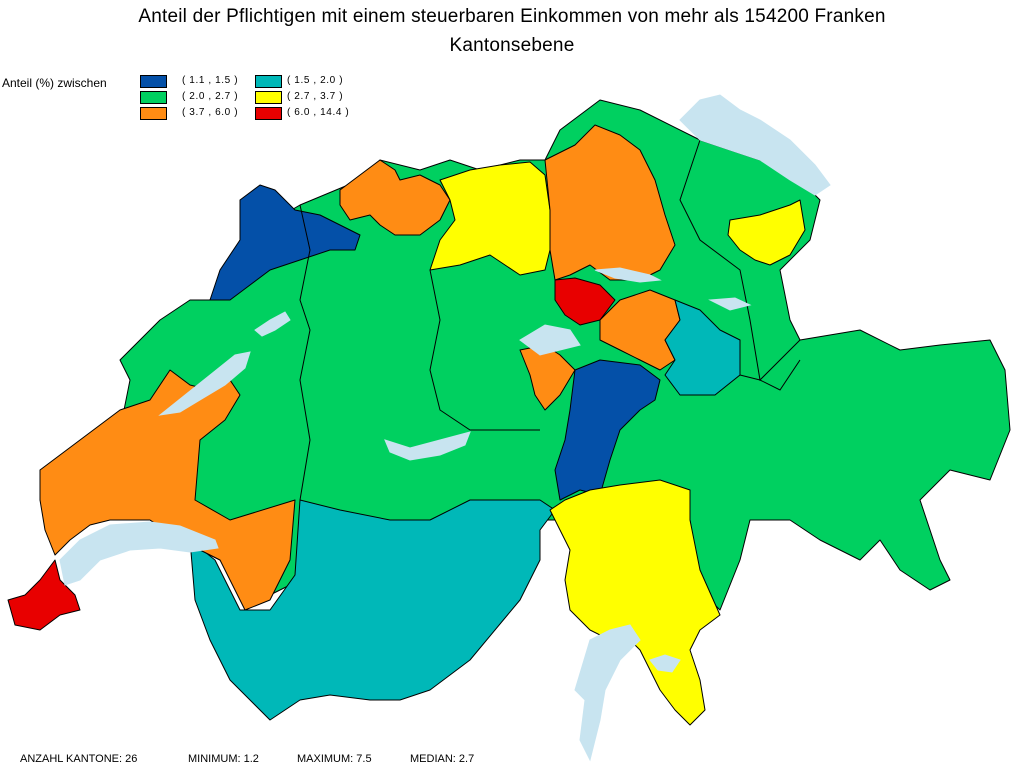 This screenshot has height=768, width=1024. I want to click on legend-label: Anteil (%) zwischen, so click(54, 83).